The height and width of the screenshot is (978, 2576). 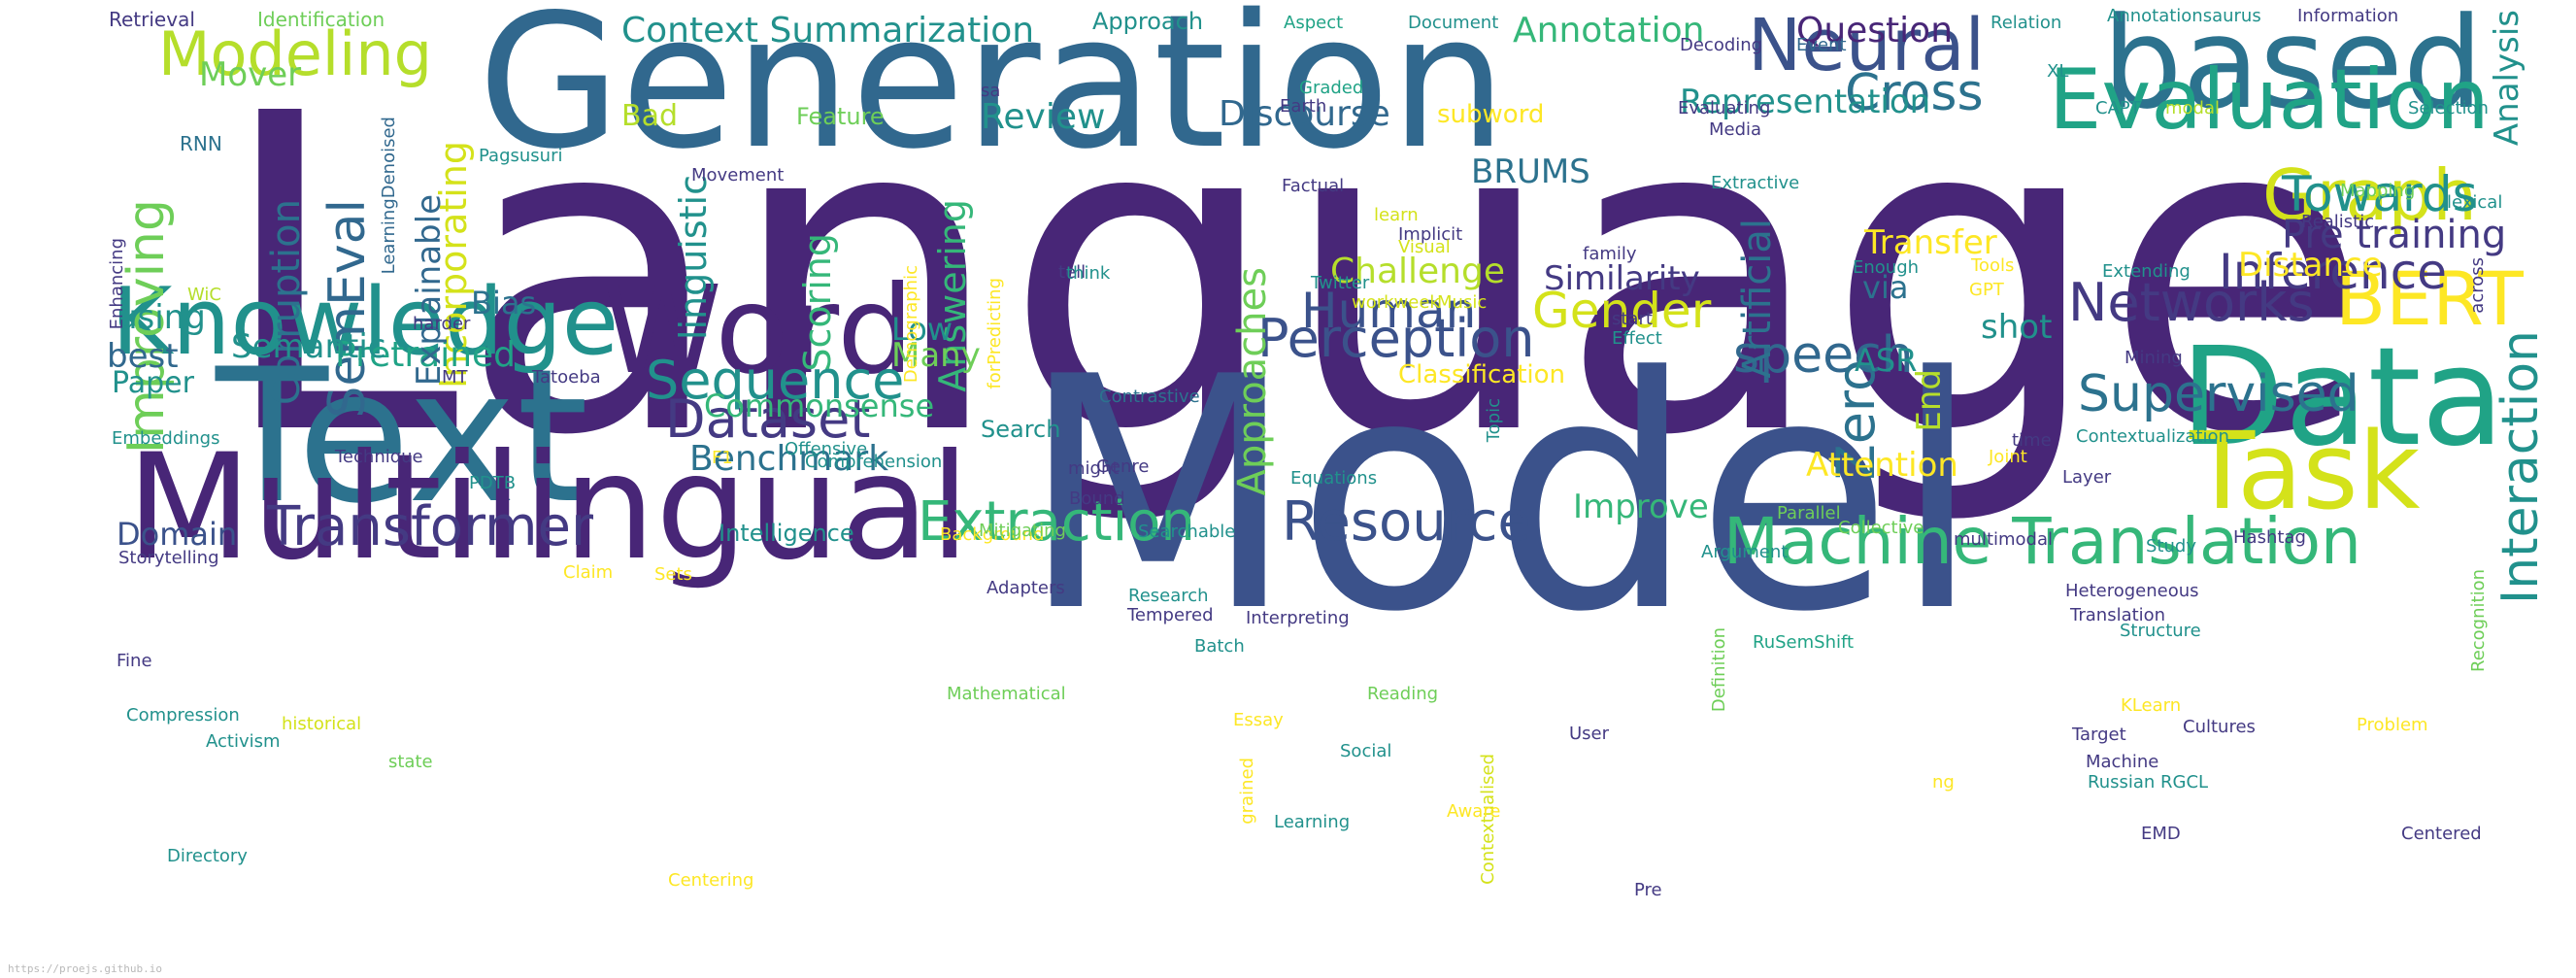 I want to click on word-sa: sa, so click(x=991, y=91).